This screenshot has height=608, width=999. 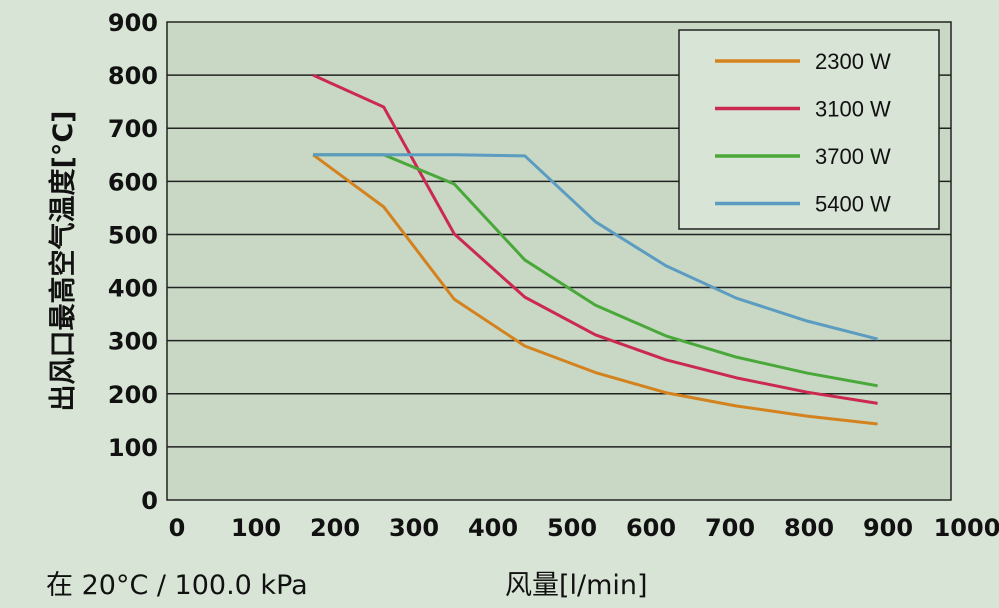 What do you see at coordinates (133, 182) in the screenshot?
I see `y-tick-label: 600` at bounding box center [133, 182].